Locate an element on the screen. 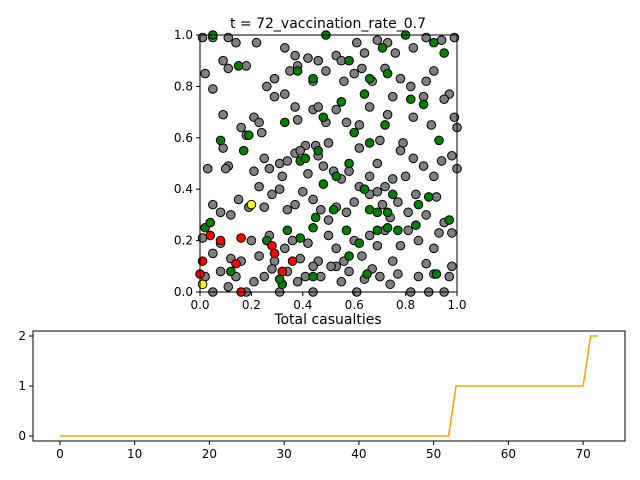 The width and height of the screenshot is (640, 480). casualties-x-tick-label: 60 is located at coordinates (508, 454).